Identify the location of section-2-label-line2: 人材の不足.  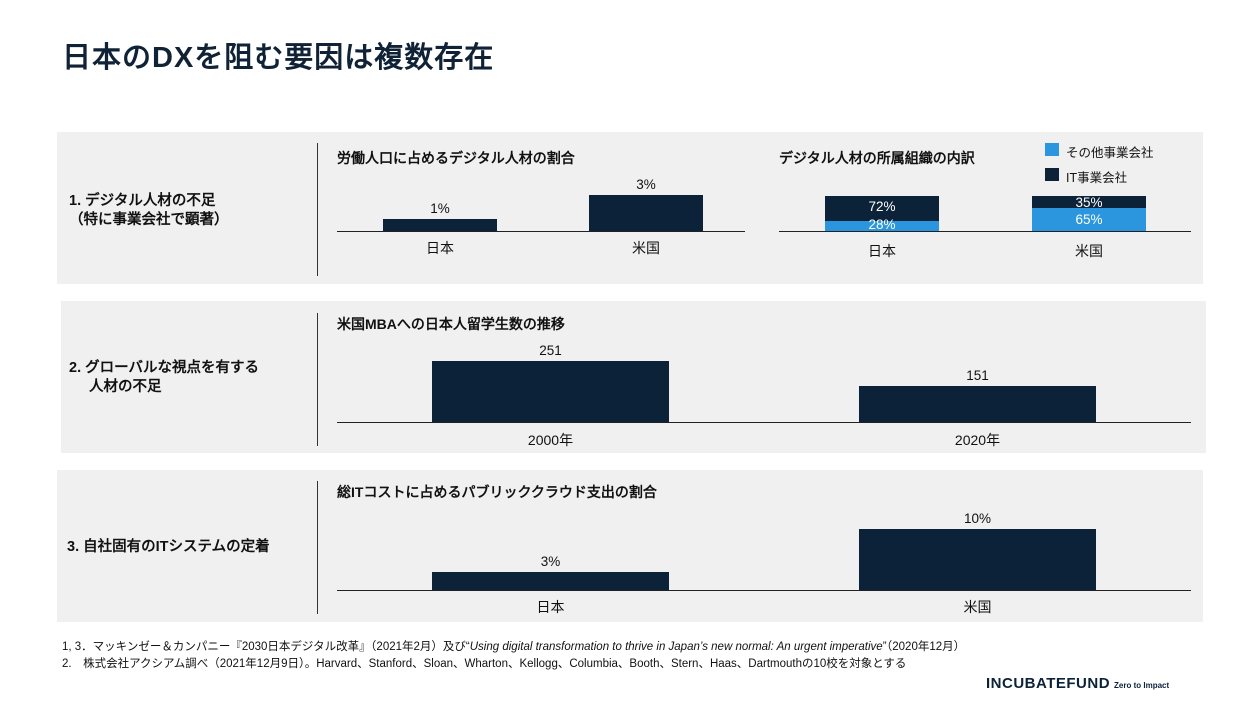
(125, 387).